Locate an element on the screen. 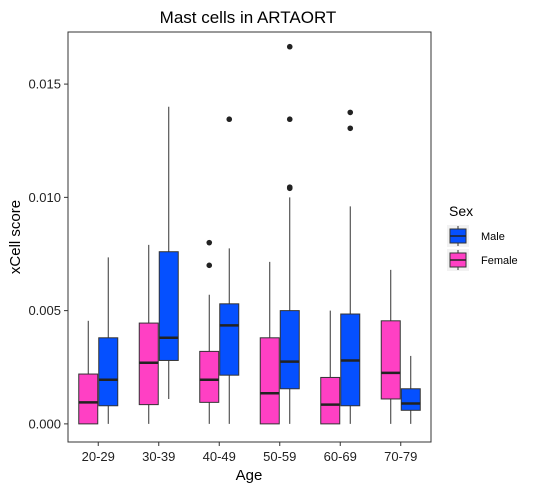 Image resolution: width=536 pixels, height=489 pixels. legend-title: Sex is located at coordinates (461, 211).